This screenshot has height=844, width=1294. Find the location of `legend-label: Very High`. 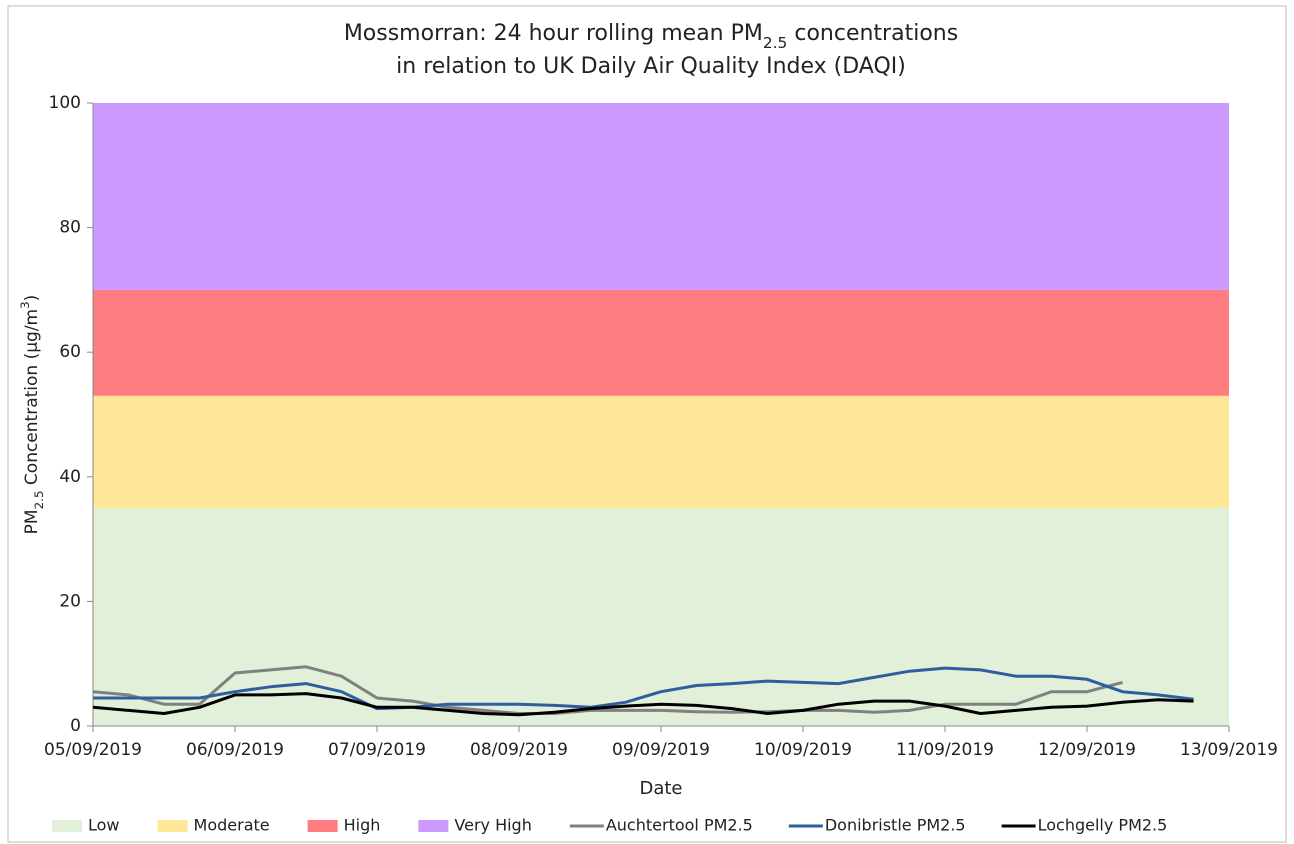

legend-label: Very High is located at coordinates (492, 825).